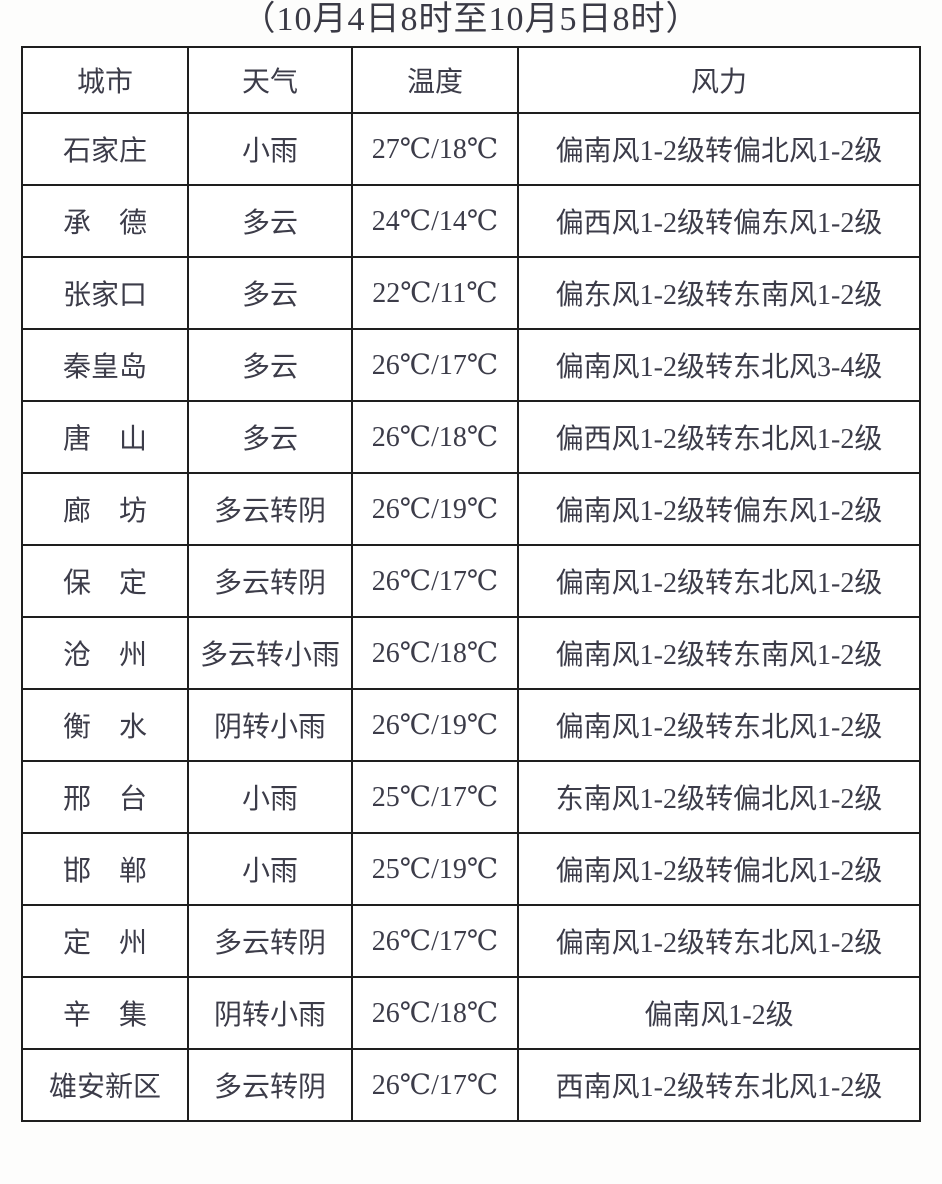 The width and height of the screenshot is (942, 1184). What do you see at coordinates (719, 293) in the screenshot?
I see `wind-cell: 偏东风1-2级转东南风1-2级` at bounding box center [719, 293].